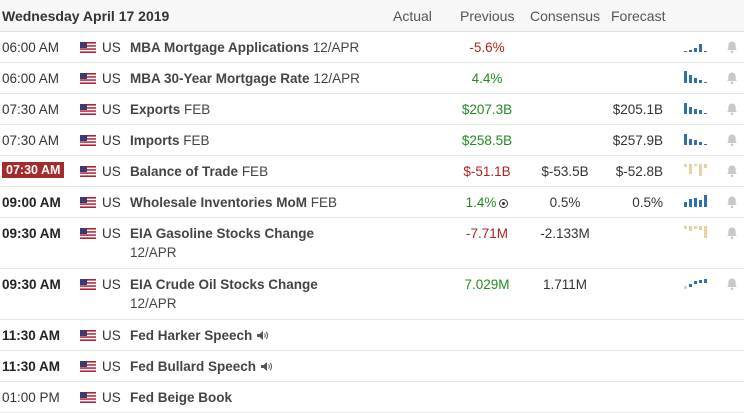  Describe the element at coordinates (637, 109) in the screenshot. I see `forecast-value: $205.1B` at that location.